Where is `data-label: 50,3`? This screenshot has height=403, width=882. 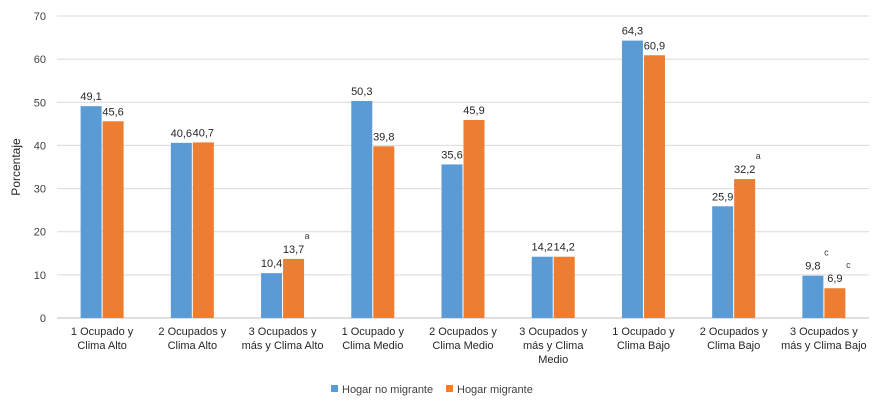 data-label: 50,3 is located at coordinates (361, 92).